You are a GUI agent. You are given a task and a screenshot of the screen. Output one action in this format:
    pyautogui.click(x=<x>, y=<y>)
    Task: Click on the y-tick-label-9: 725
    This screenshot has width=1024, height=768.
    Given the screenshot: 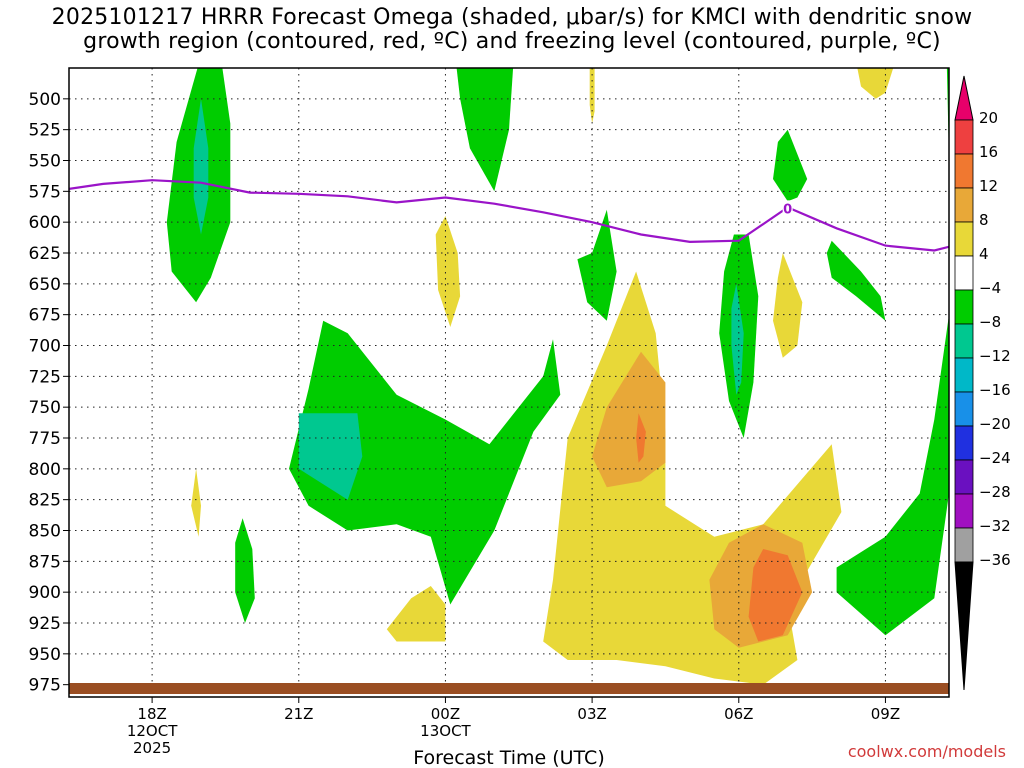 What is the action you would take?
    pyautogui.click(x=45, y=377)
    